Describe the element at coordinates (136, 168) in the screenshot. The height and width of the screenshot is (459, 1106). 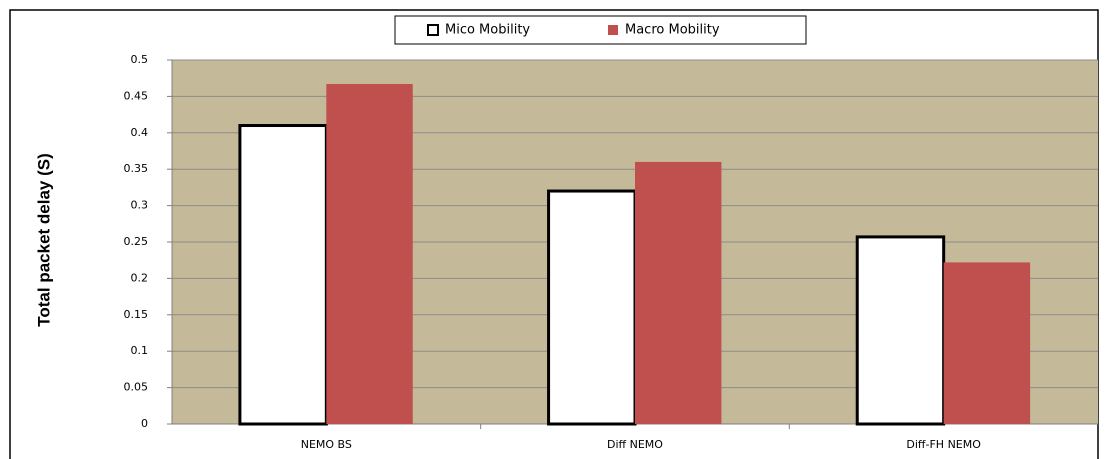
I see `y-tick-label: 0.35` at that location.